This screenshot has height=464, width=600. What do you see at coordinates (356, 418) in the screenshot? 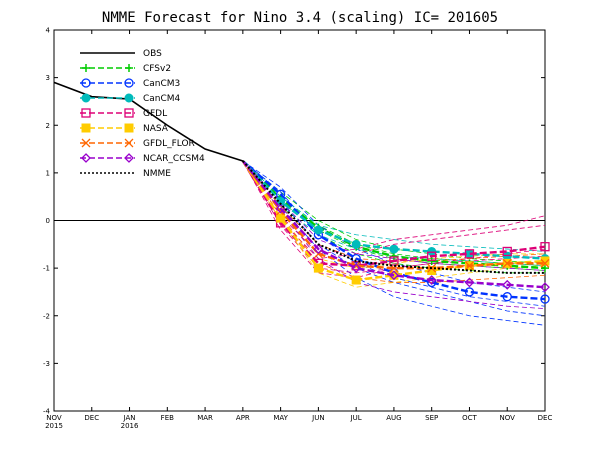
I see `x-tick-label: JUL` at bounding box center [356, 418].